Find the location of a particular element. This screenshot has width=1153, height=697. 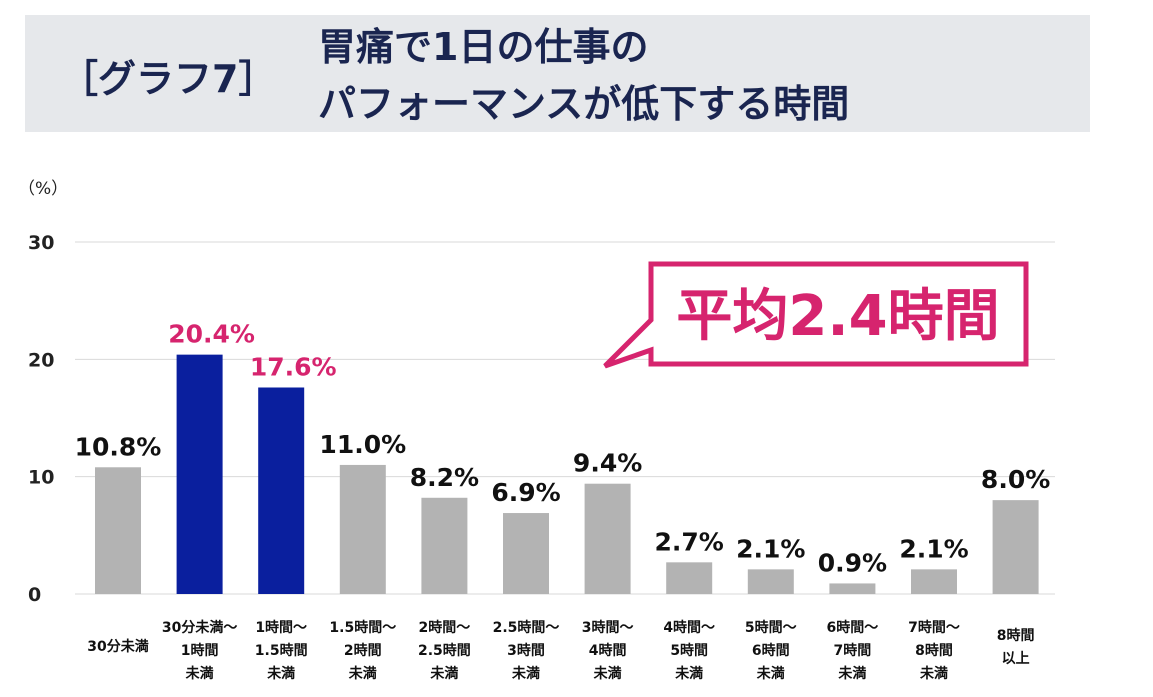

data-label: 0.9% is located at coordinates (852, 562).